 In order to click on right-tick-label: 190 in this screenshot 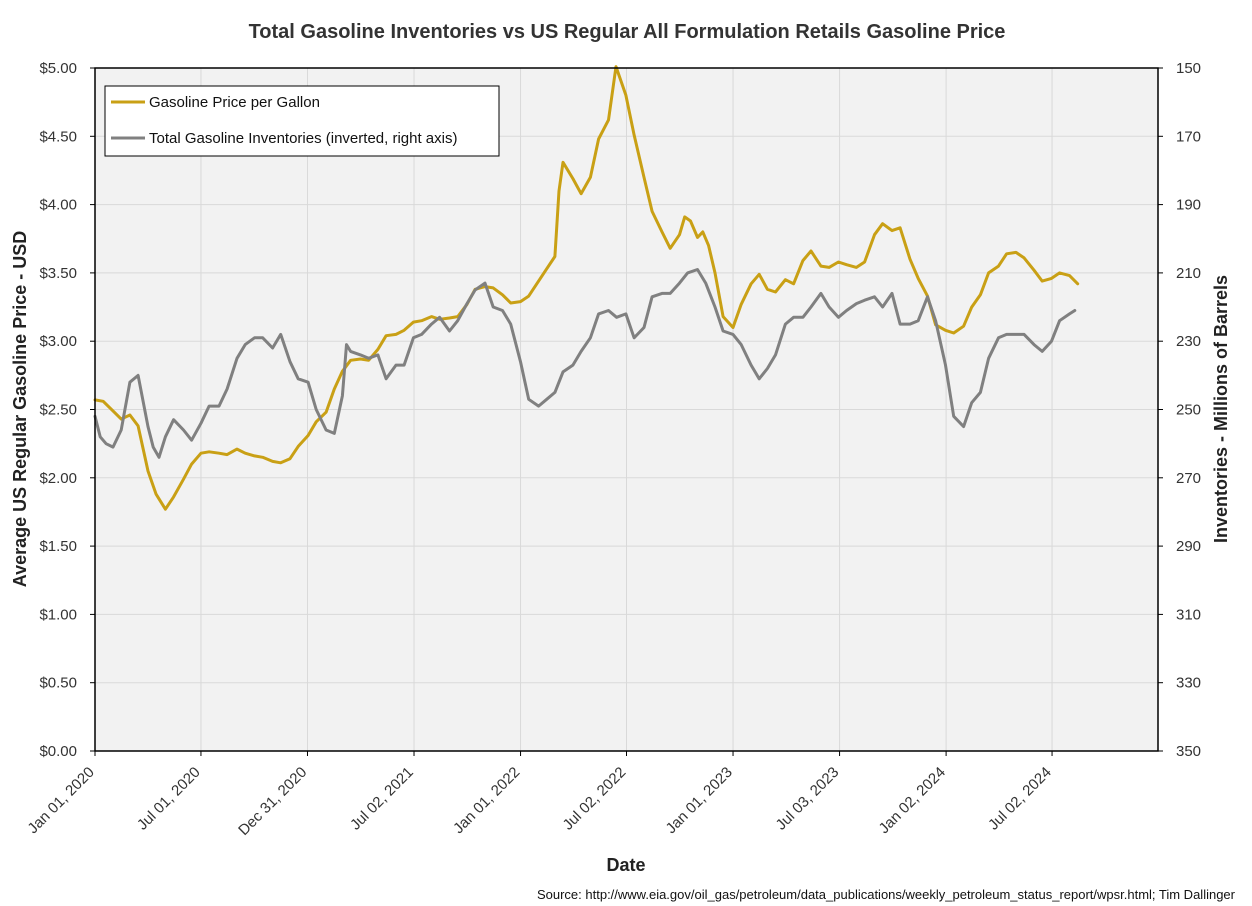, I will do `click(1188, 205)`.